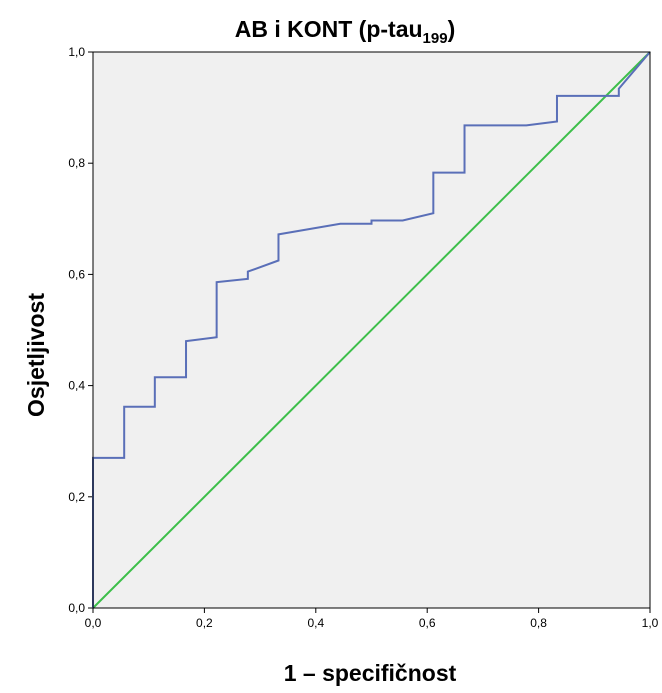 The height and width of the screenshot is (693, 662). I want to click on y-tick-label: 0,0, so click(76, 608).